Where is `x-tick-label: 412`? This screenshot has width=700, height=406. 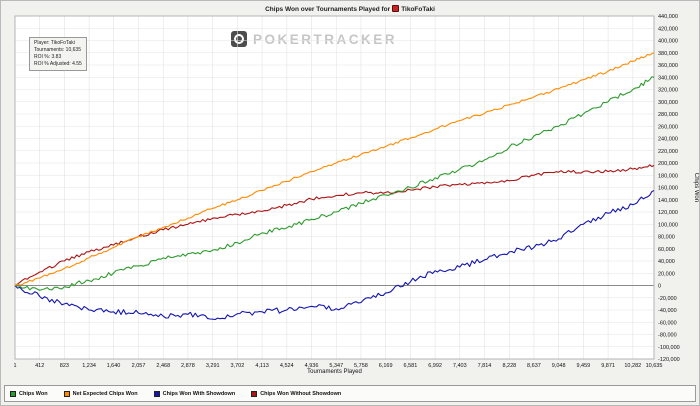
x-tick-label: 412 is located at coordinates (39, 366).